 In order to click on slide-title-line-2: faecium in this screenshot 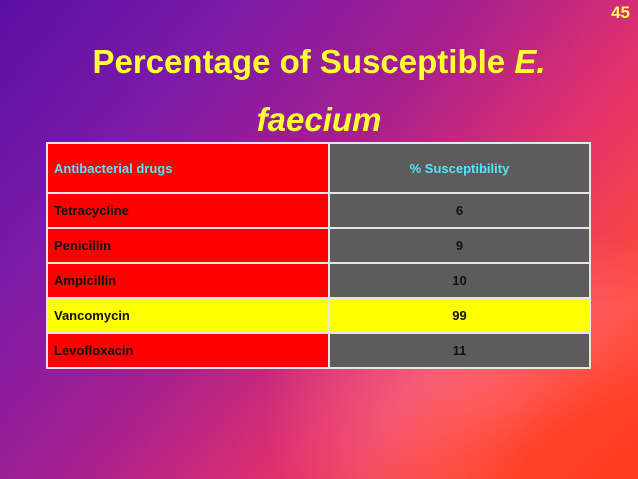, I will do `click(319, 120)`.